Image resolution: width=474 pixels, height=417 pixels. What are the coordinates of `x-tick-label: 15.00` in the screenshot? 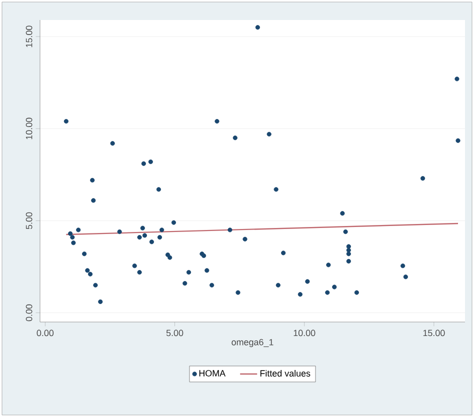 It's located at (434, 333).